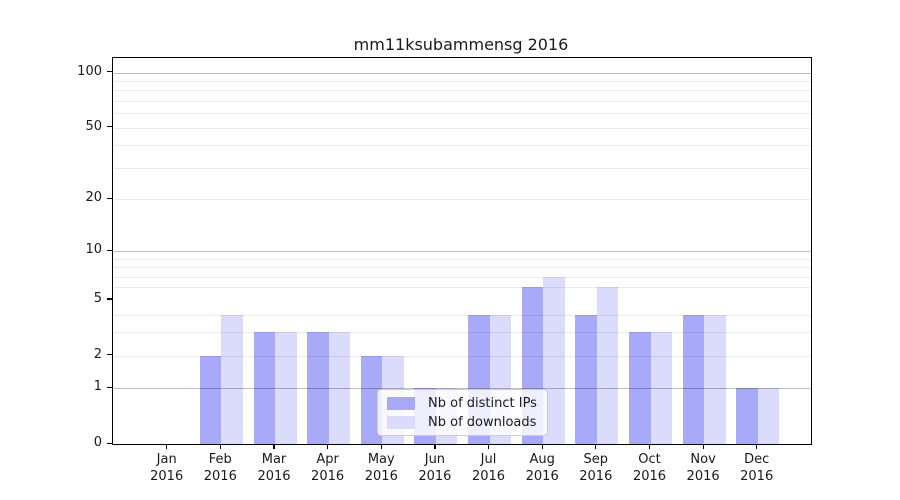 The height and width of the screenshot is (500, 900). Describe the element at coordinates (93, 197) in the screenshot. I see `y-tick-label: 20` at that location.